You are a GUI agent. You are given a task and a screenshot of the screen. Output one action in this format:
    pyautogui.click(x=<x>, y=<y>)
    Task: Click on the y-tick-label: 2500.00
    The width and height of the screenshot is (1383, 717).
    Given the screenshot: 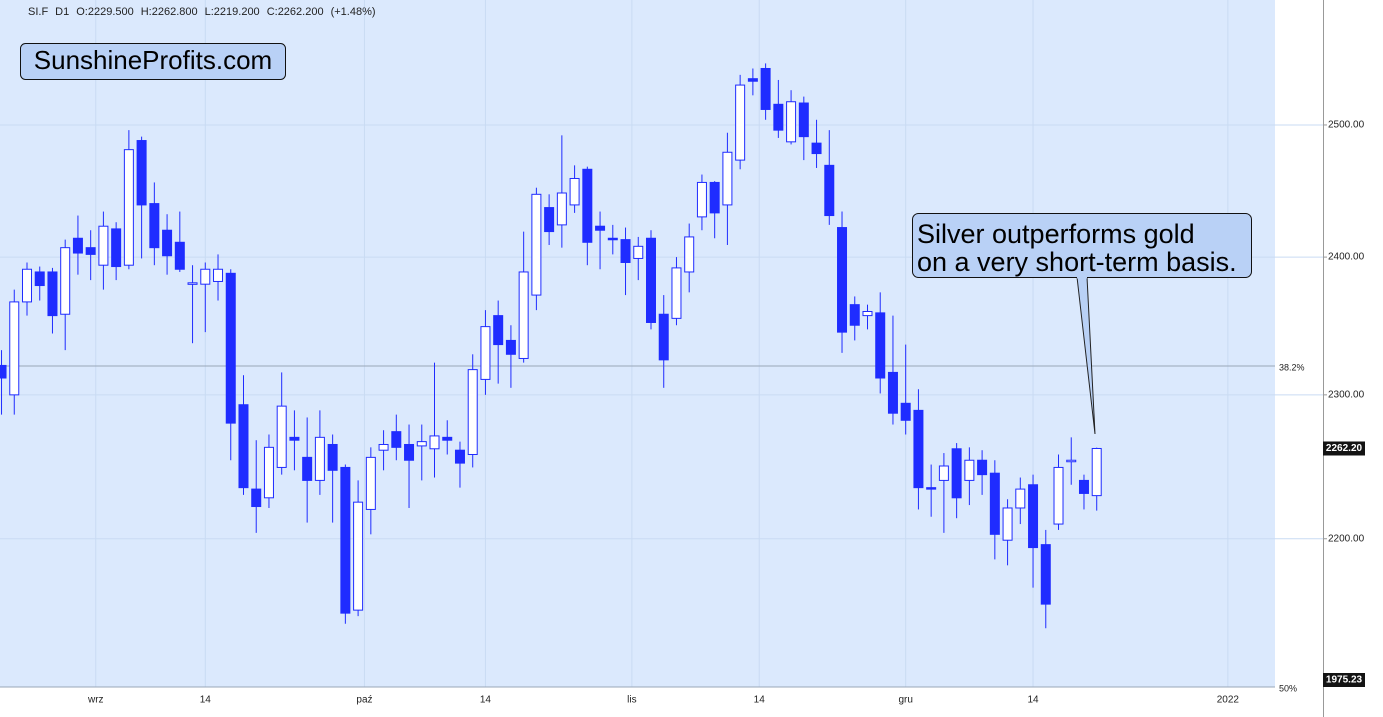 What is the action you would take?
    pyautogui.click(x=1346, y=125)
    